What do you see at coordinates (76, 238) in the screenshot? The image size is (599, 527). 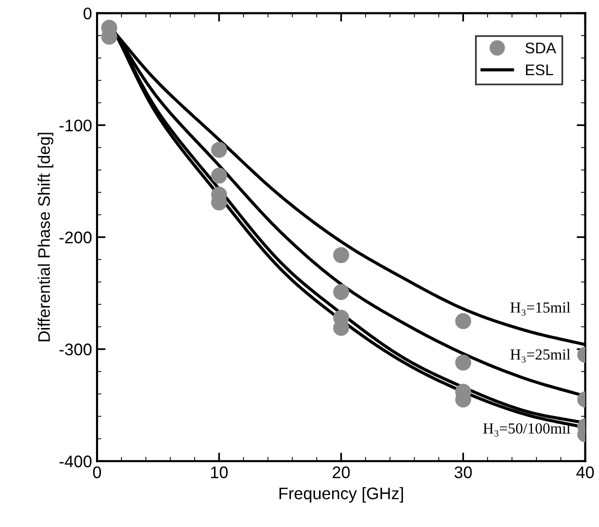 I see `y-tick-label: -200` at bounding box center [76, 238].